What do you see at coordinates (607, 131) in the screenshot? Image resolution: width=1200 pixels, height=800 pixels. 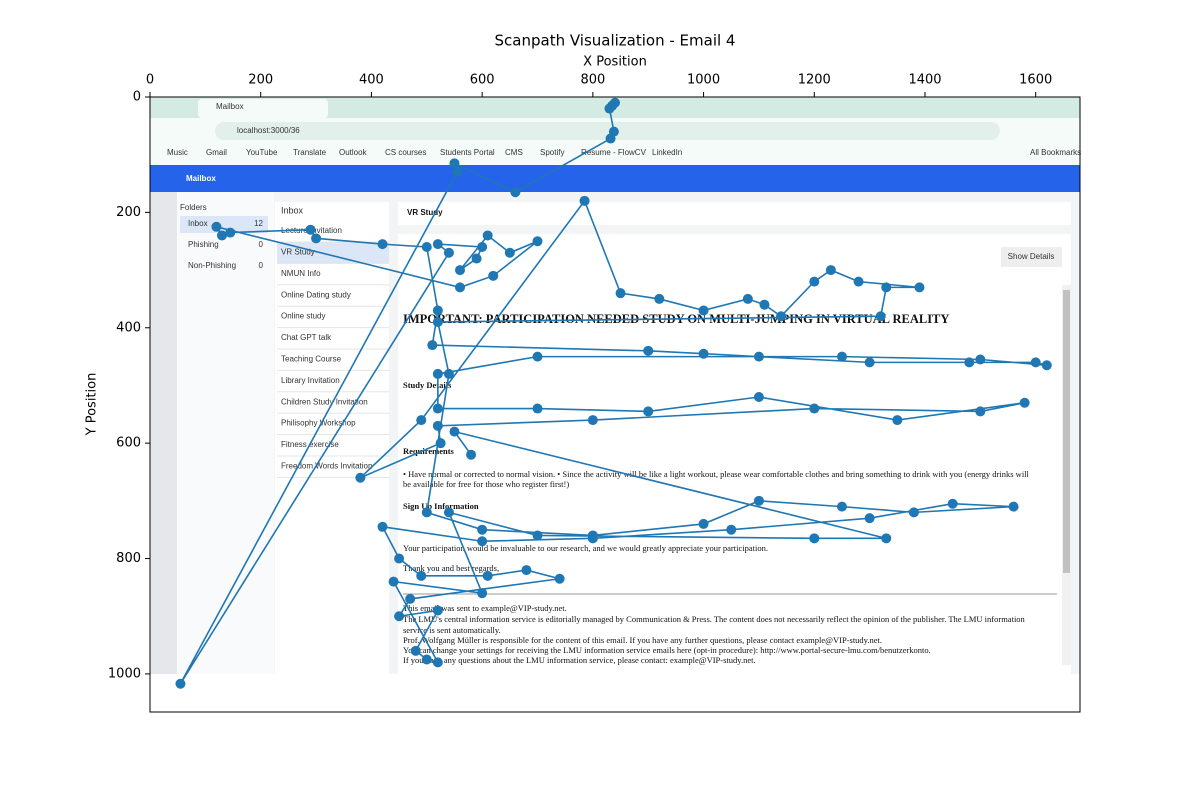 I see `url-bar` at bounding box center [607, 131].